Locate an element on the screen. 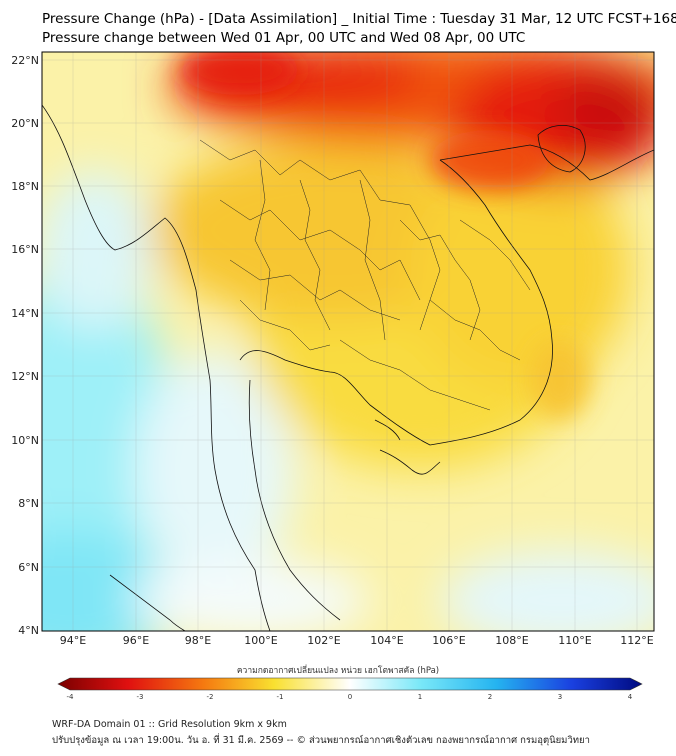 This screenshot has width=676, height=756. lat-tick-14: 14°N is located at coordinates (25, 313).